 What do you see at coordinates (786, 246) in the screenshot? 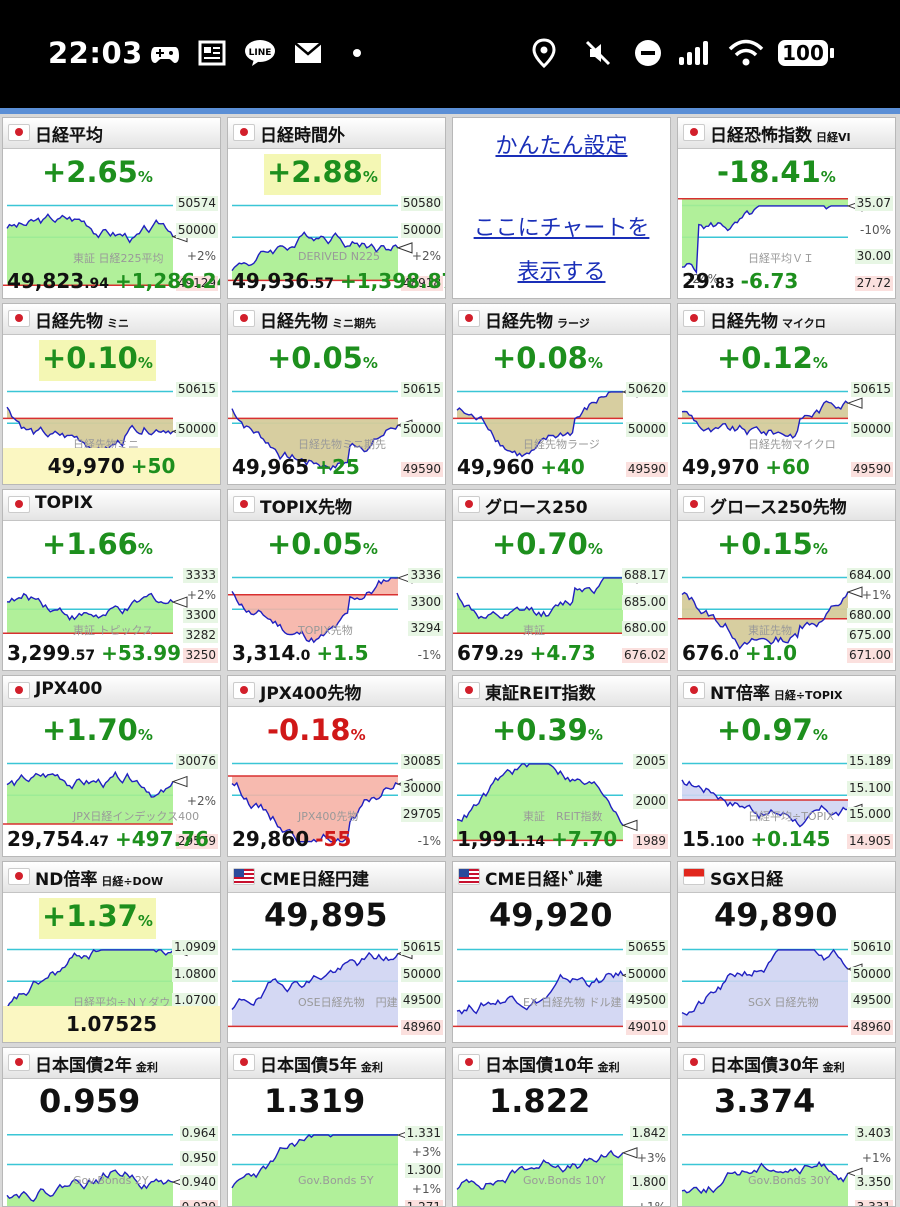
I see `tile-chart: 35.07 -10% 30.00 27.72 -24% 日経平均ＶＩ` at bounding box center [786, 246].